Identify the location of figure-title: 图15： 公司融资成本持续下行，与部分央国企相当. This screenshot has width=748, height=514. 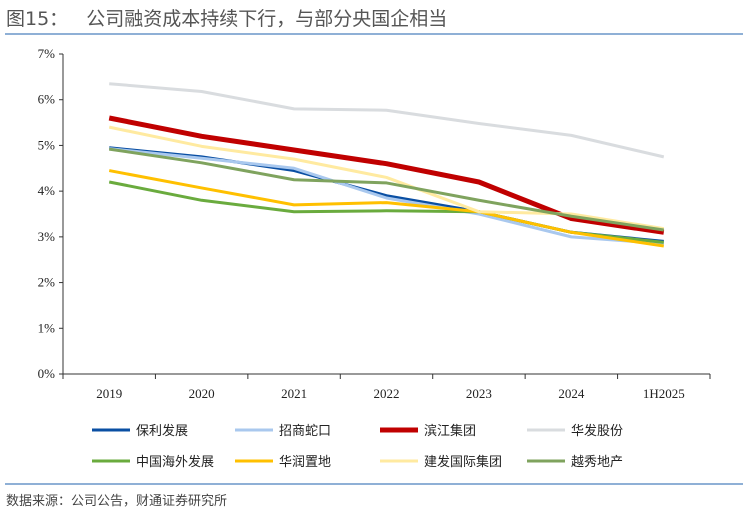
(227, 19).